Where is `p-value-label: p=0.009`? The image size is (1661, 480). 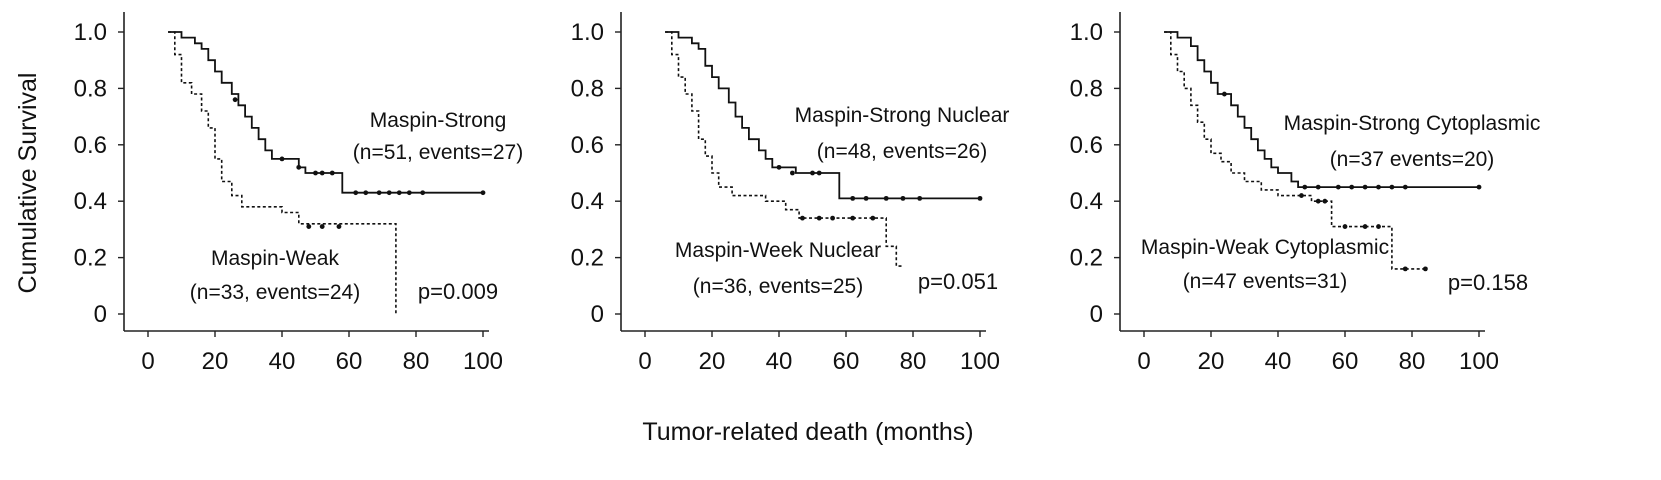
p-value-label: p=0.009 is located at coordinates (458, 291).